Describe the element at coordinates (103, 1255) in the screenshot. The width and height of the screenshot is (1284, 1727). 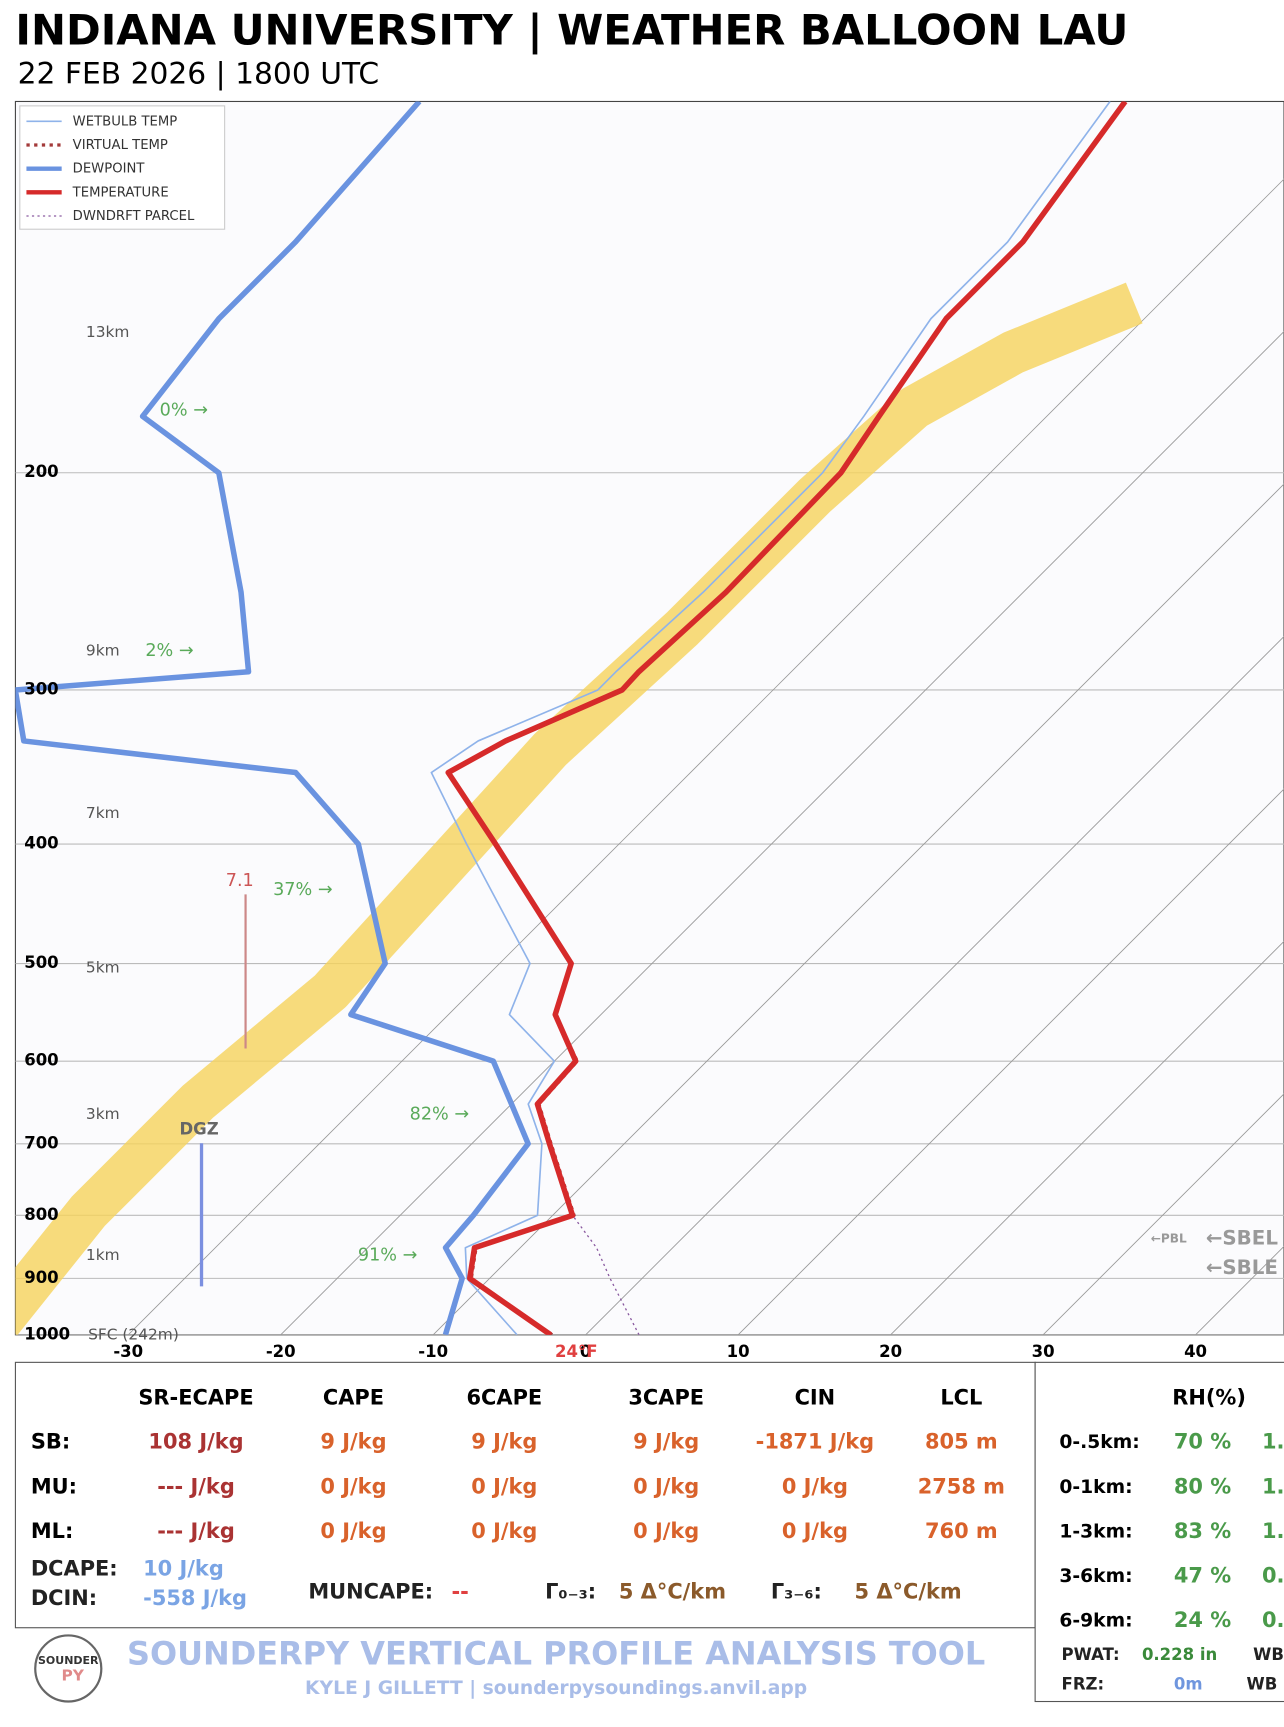
I see `height-label: 1km` at that location.